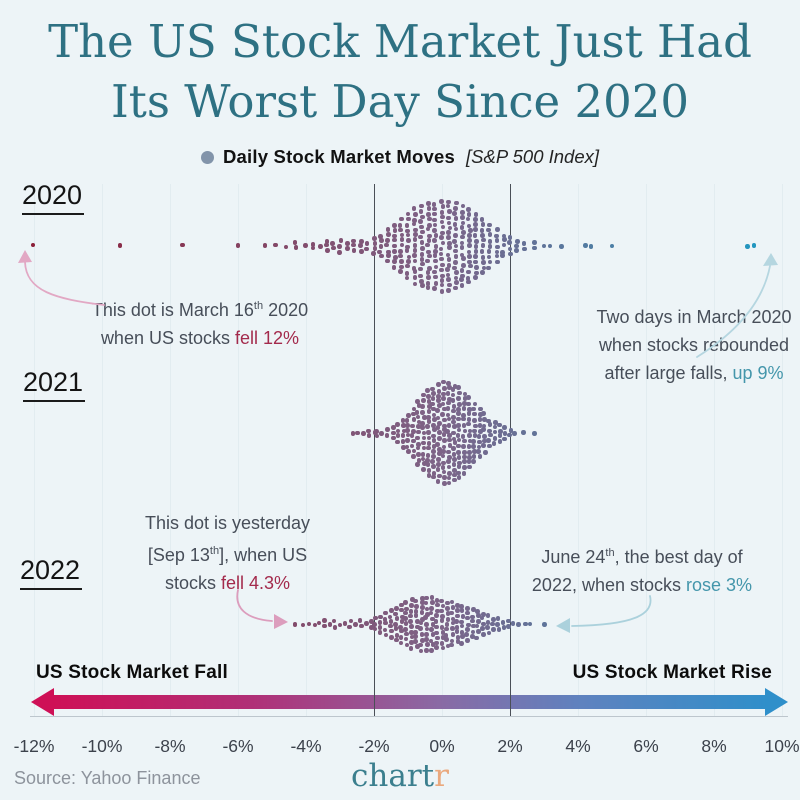 This screenshot has height=800, width=800. What do you see at coordinates (167, 338) in the screenshot?
I see `annotation-segment: when US stocks` at bounding box center [167, 338].